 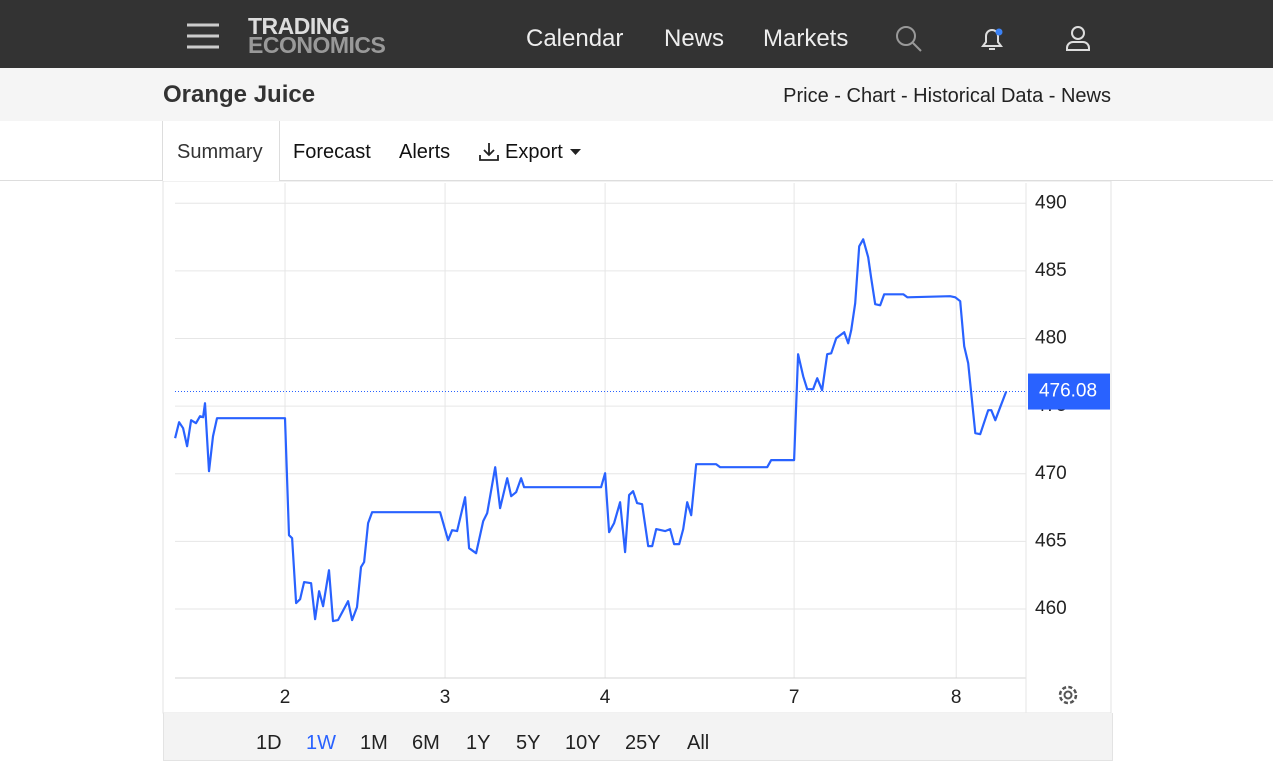 I want to click on page-title: Orange Juice, so click(x=239, y=94).